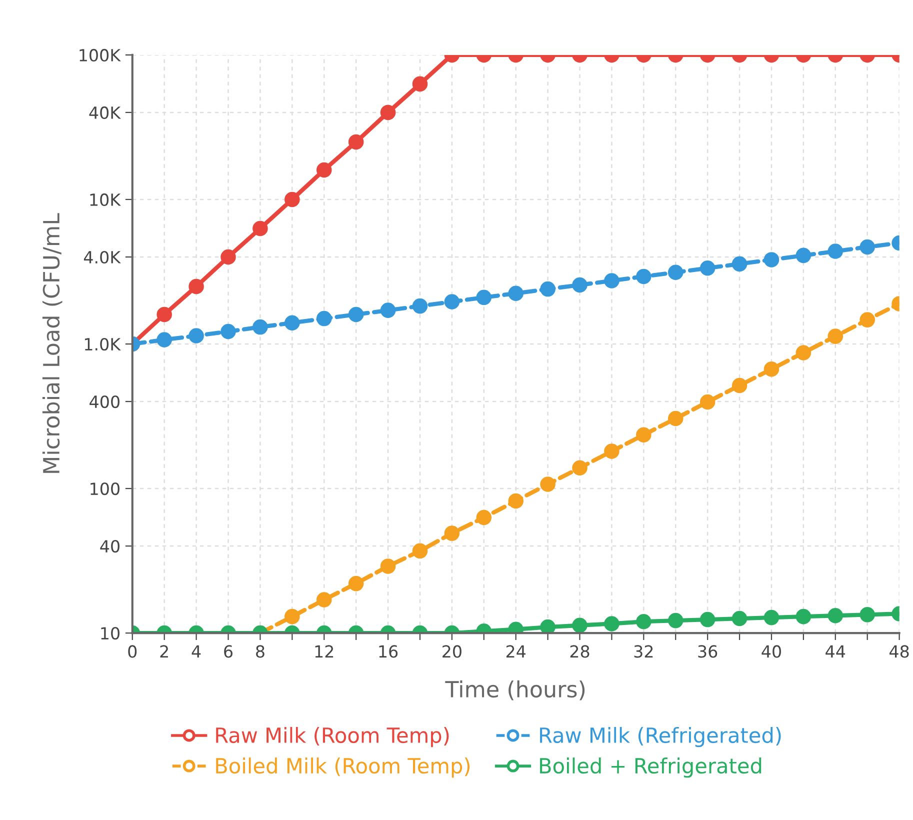  I want to click on legend-label: Raw Milk (Refrigerated), so click(660, 737).